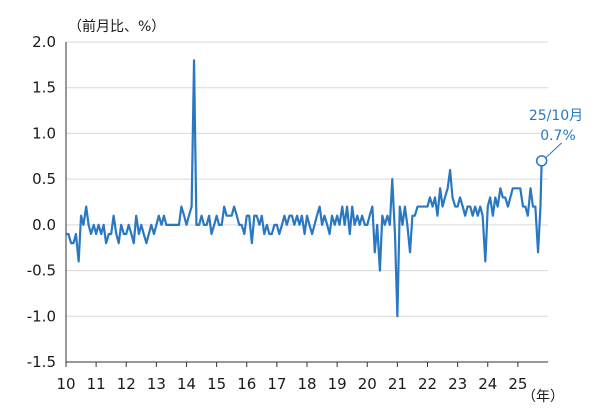 The image size is (600, 420). I want to click on x-tick-label: 14, so click(186, 384).